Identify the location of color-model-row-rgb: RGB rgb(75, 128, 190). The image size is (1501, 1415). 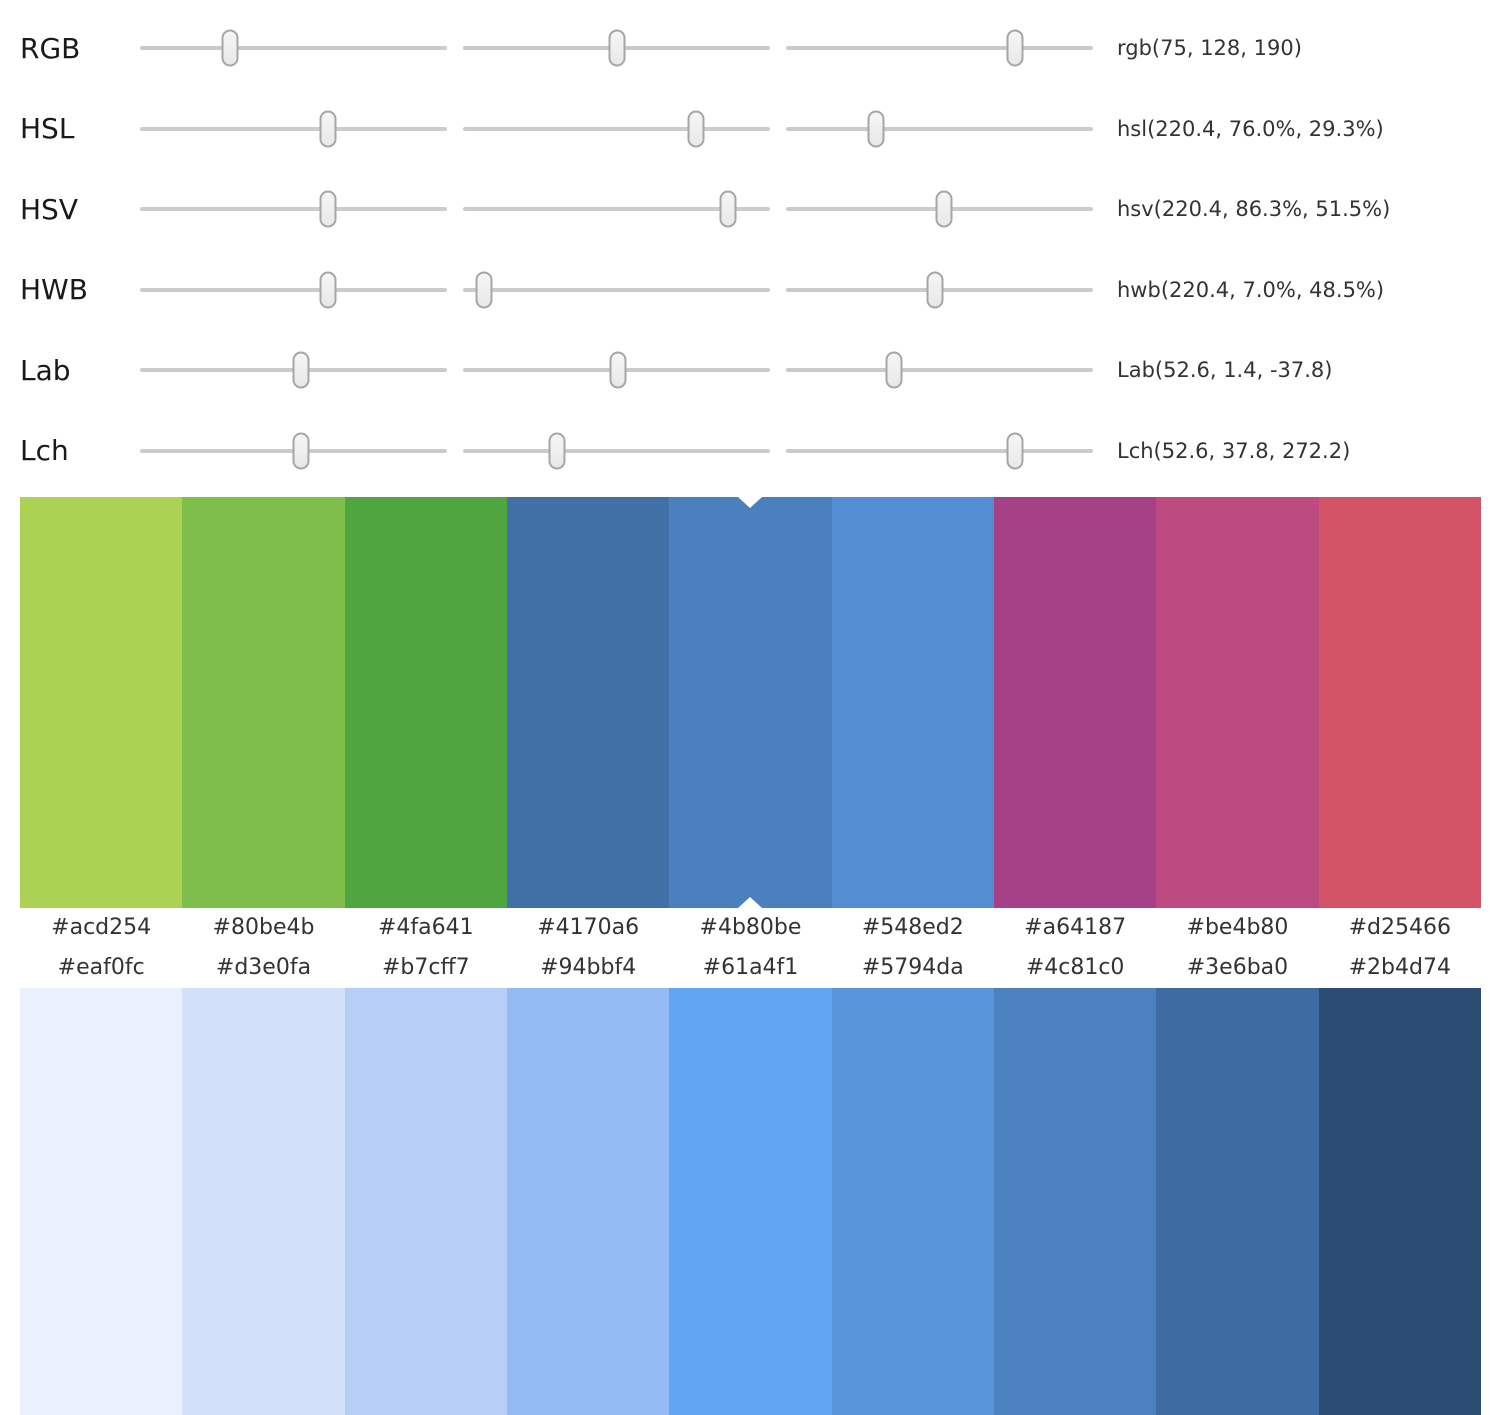
(755, 48).